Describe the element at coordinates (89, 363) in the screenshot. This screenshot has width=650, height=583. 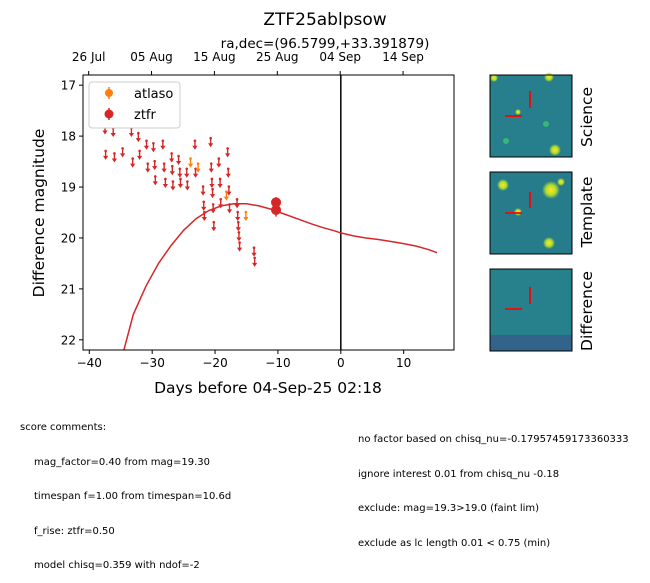
I see `x-tick-label: −40` at that location.